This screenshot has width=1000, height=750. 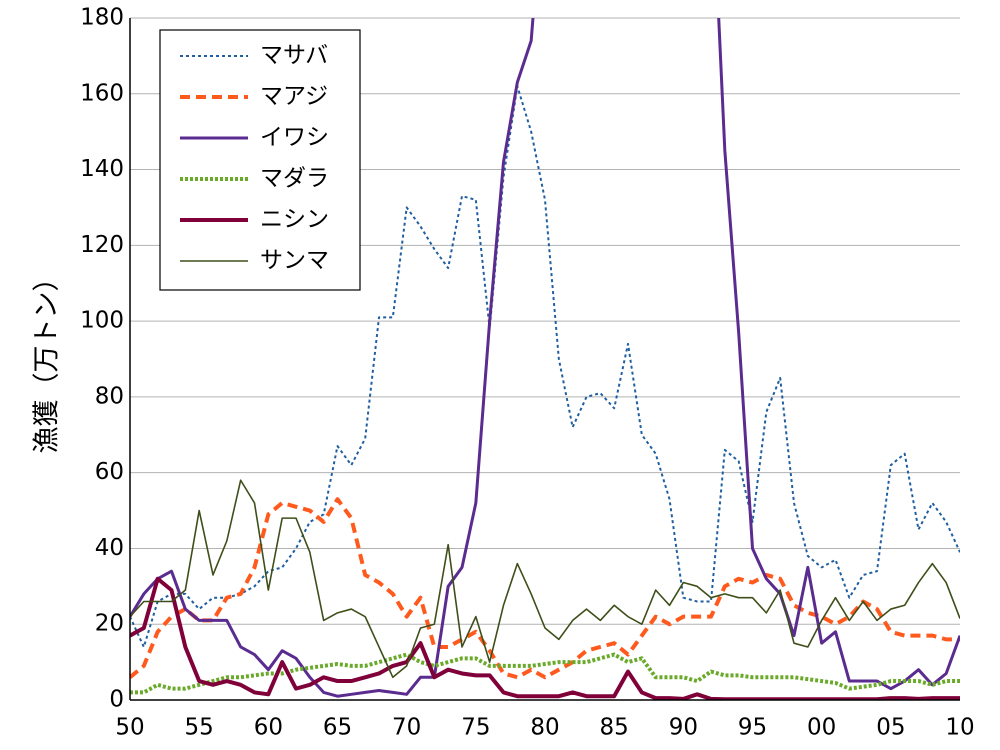 What do you see at coordinates (683, 728) in the screenshot?
I see `x-tick-label: 90` at bounding box center [683, 728].